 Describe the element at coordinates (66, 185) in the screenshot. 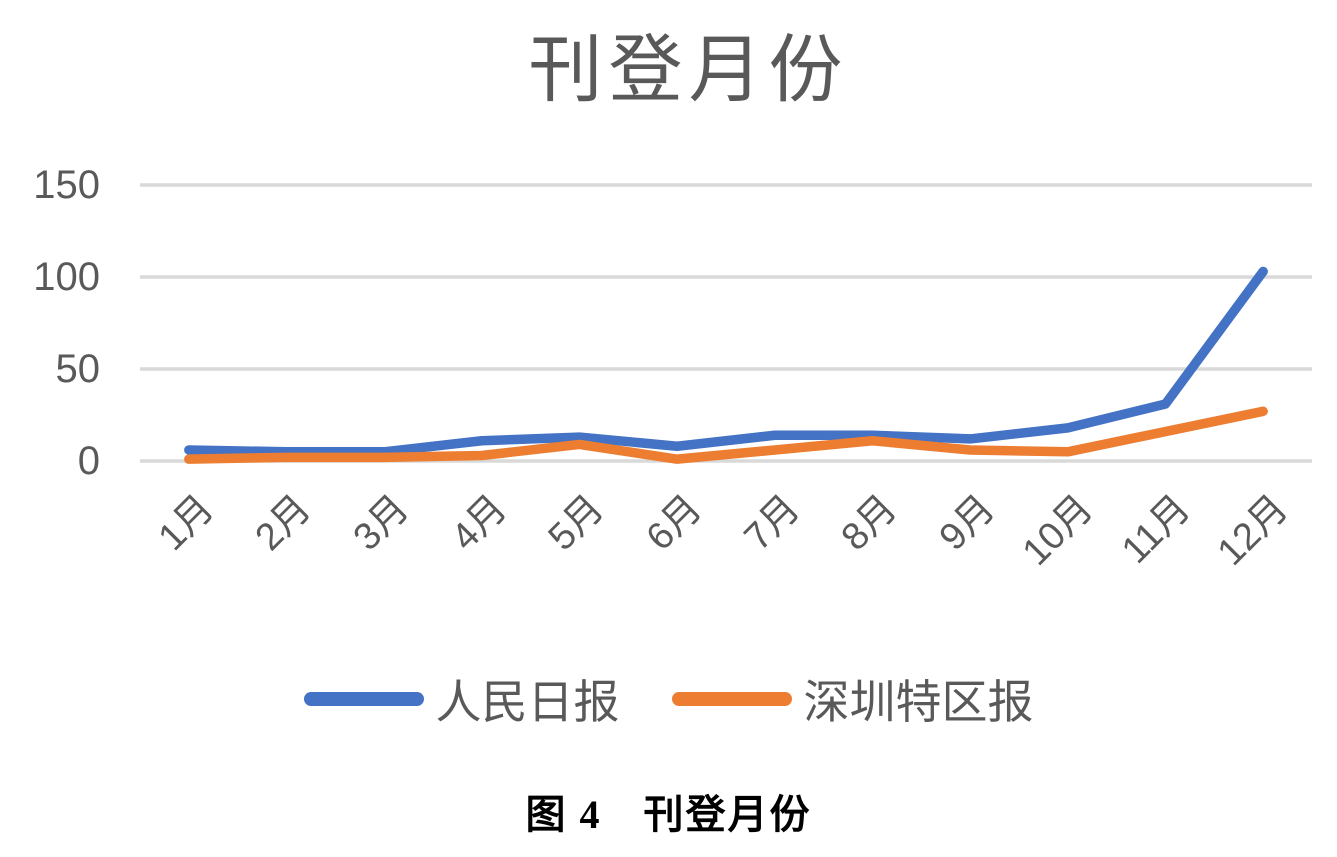

I see `y-tick-label-150: 150` at that location.